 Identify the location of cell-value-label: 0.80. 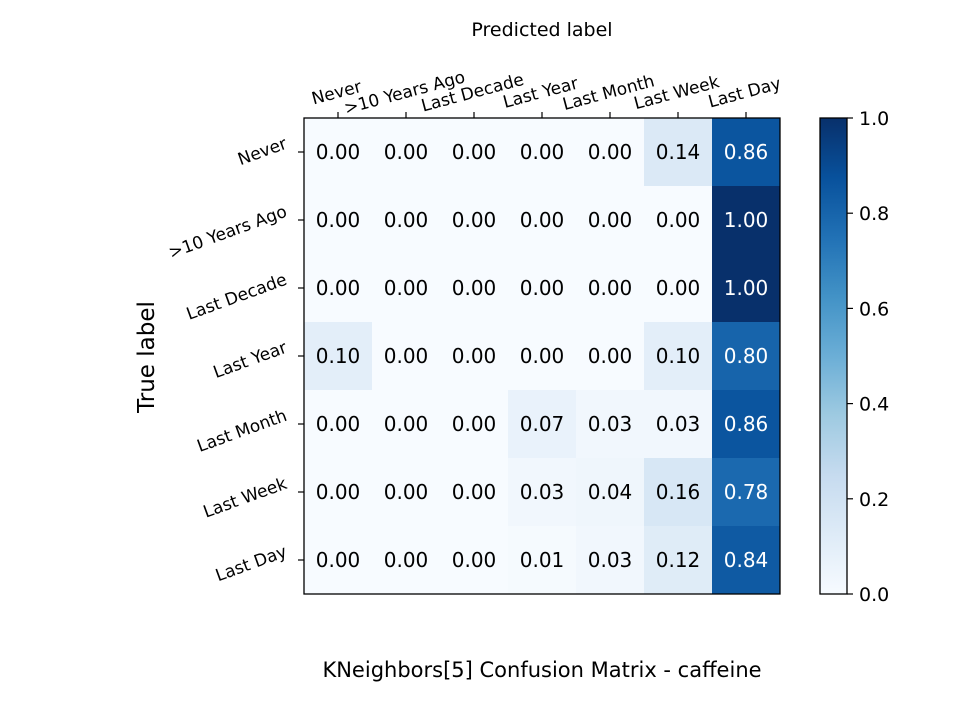
(746, 356).